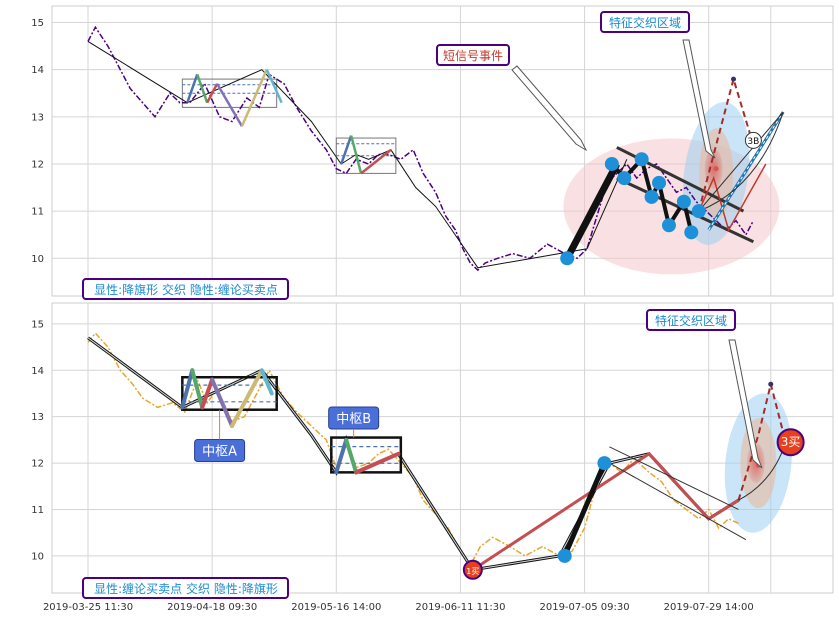 The image size is (839, 617). What do you see at coordinates (699, 99) in the screenshot?
I see `top-region-arrow` at bounding box center [699, 99].